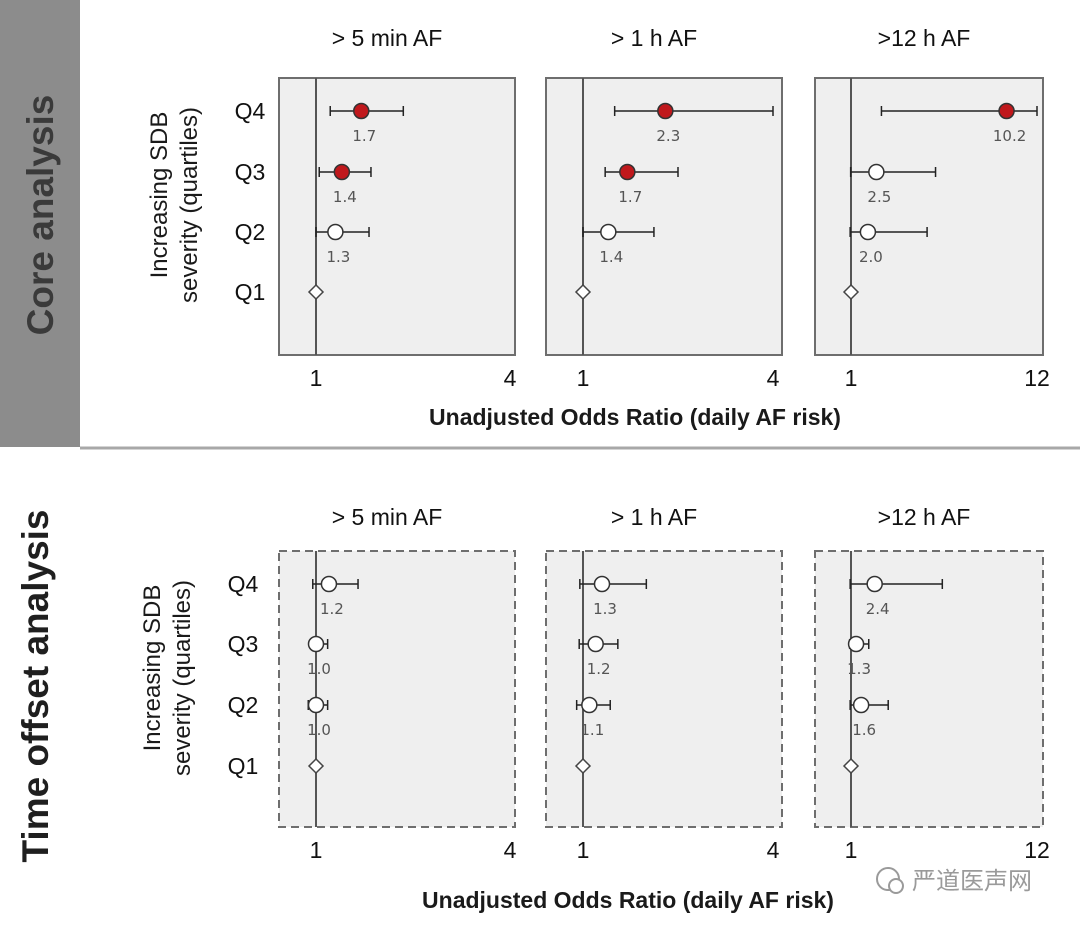 The width and height of the screenshot is (1080, 932). I want to click on core-side-label: Core analysis, so click(40, 215).